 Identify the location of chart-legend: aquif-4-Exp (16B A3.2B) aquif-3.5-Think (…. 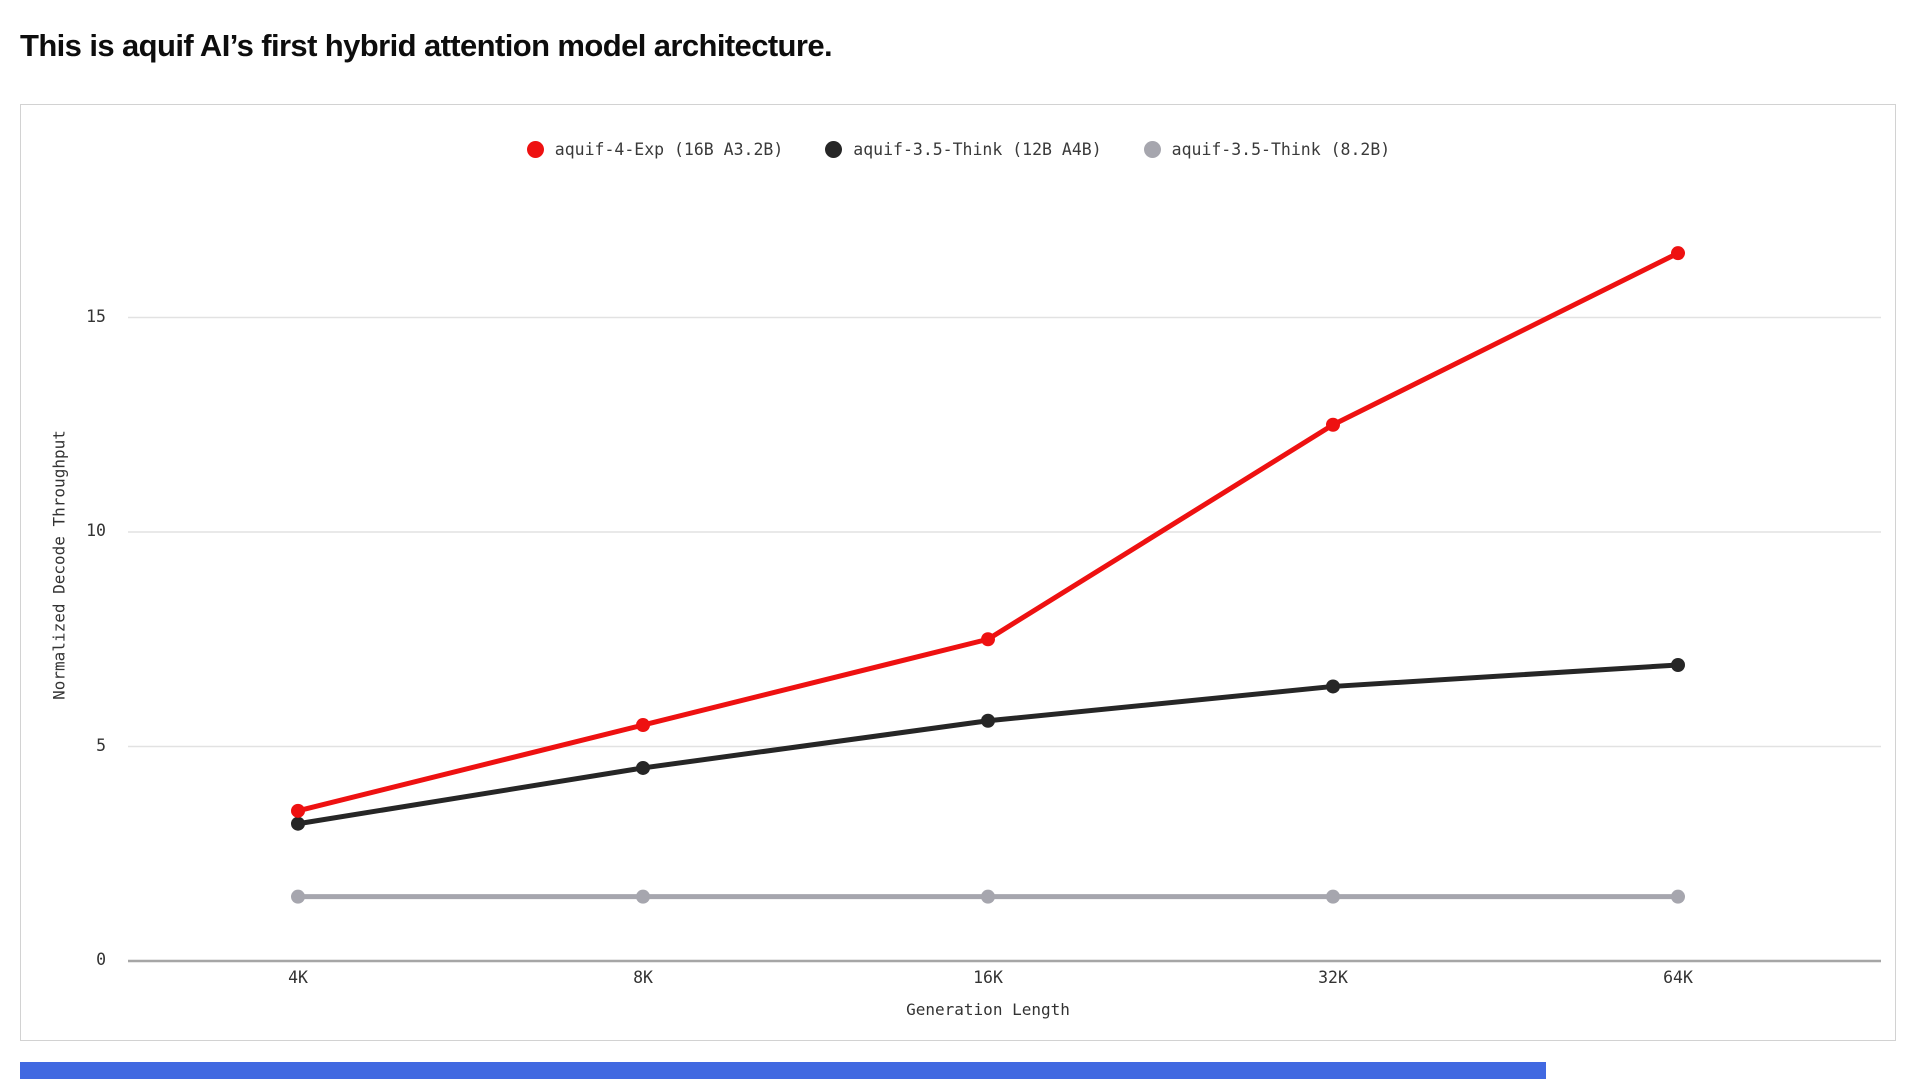
(958, 149).